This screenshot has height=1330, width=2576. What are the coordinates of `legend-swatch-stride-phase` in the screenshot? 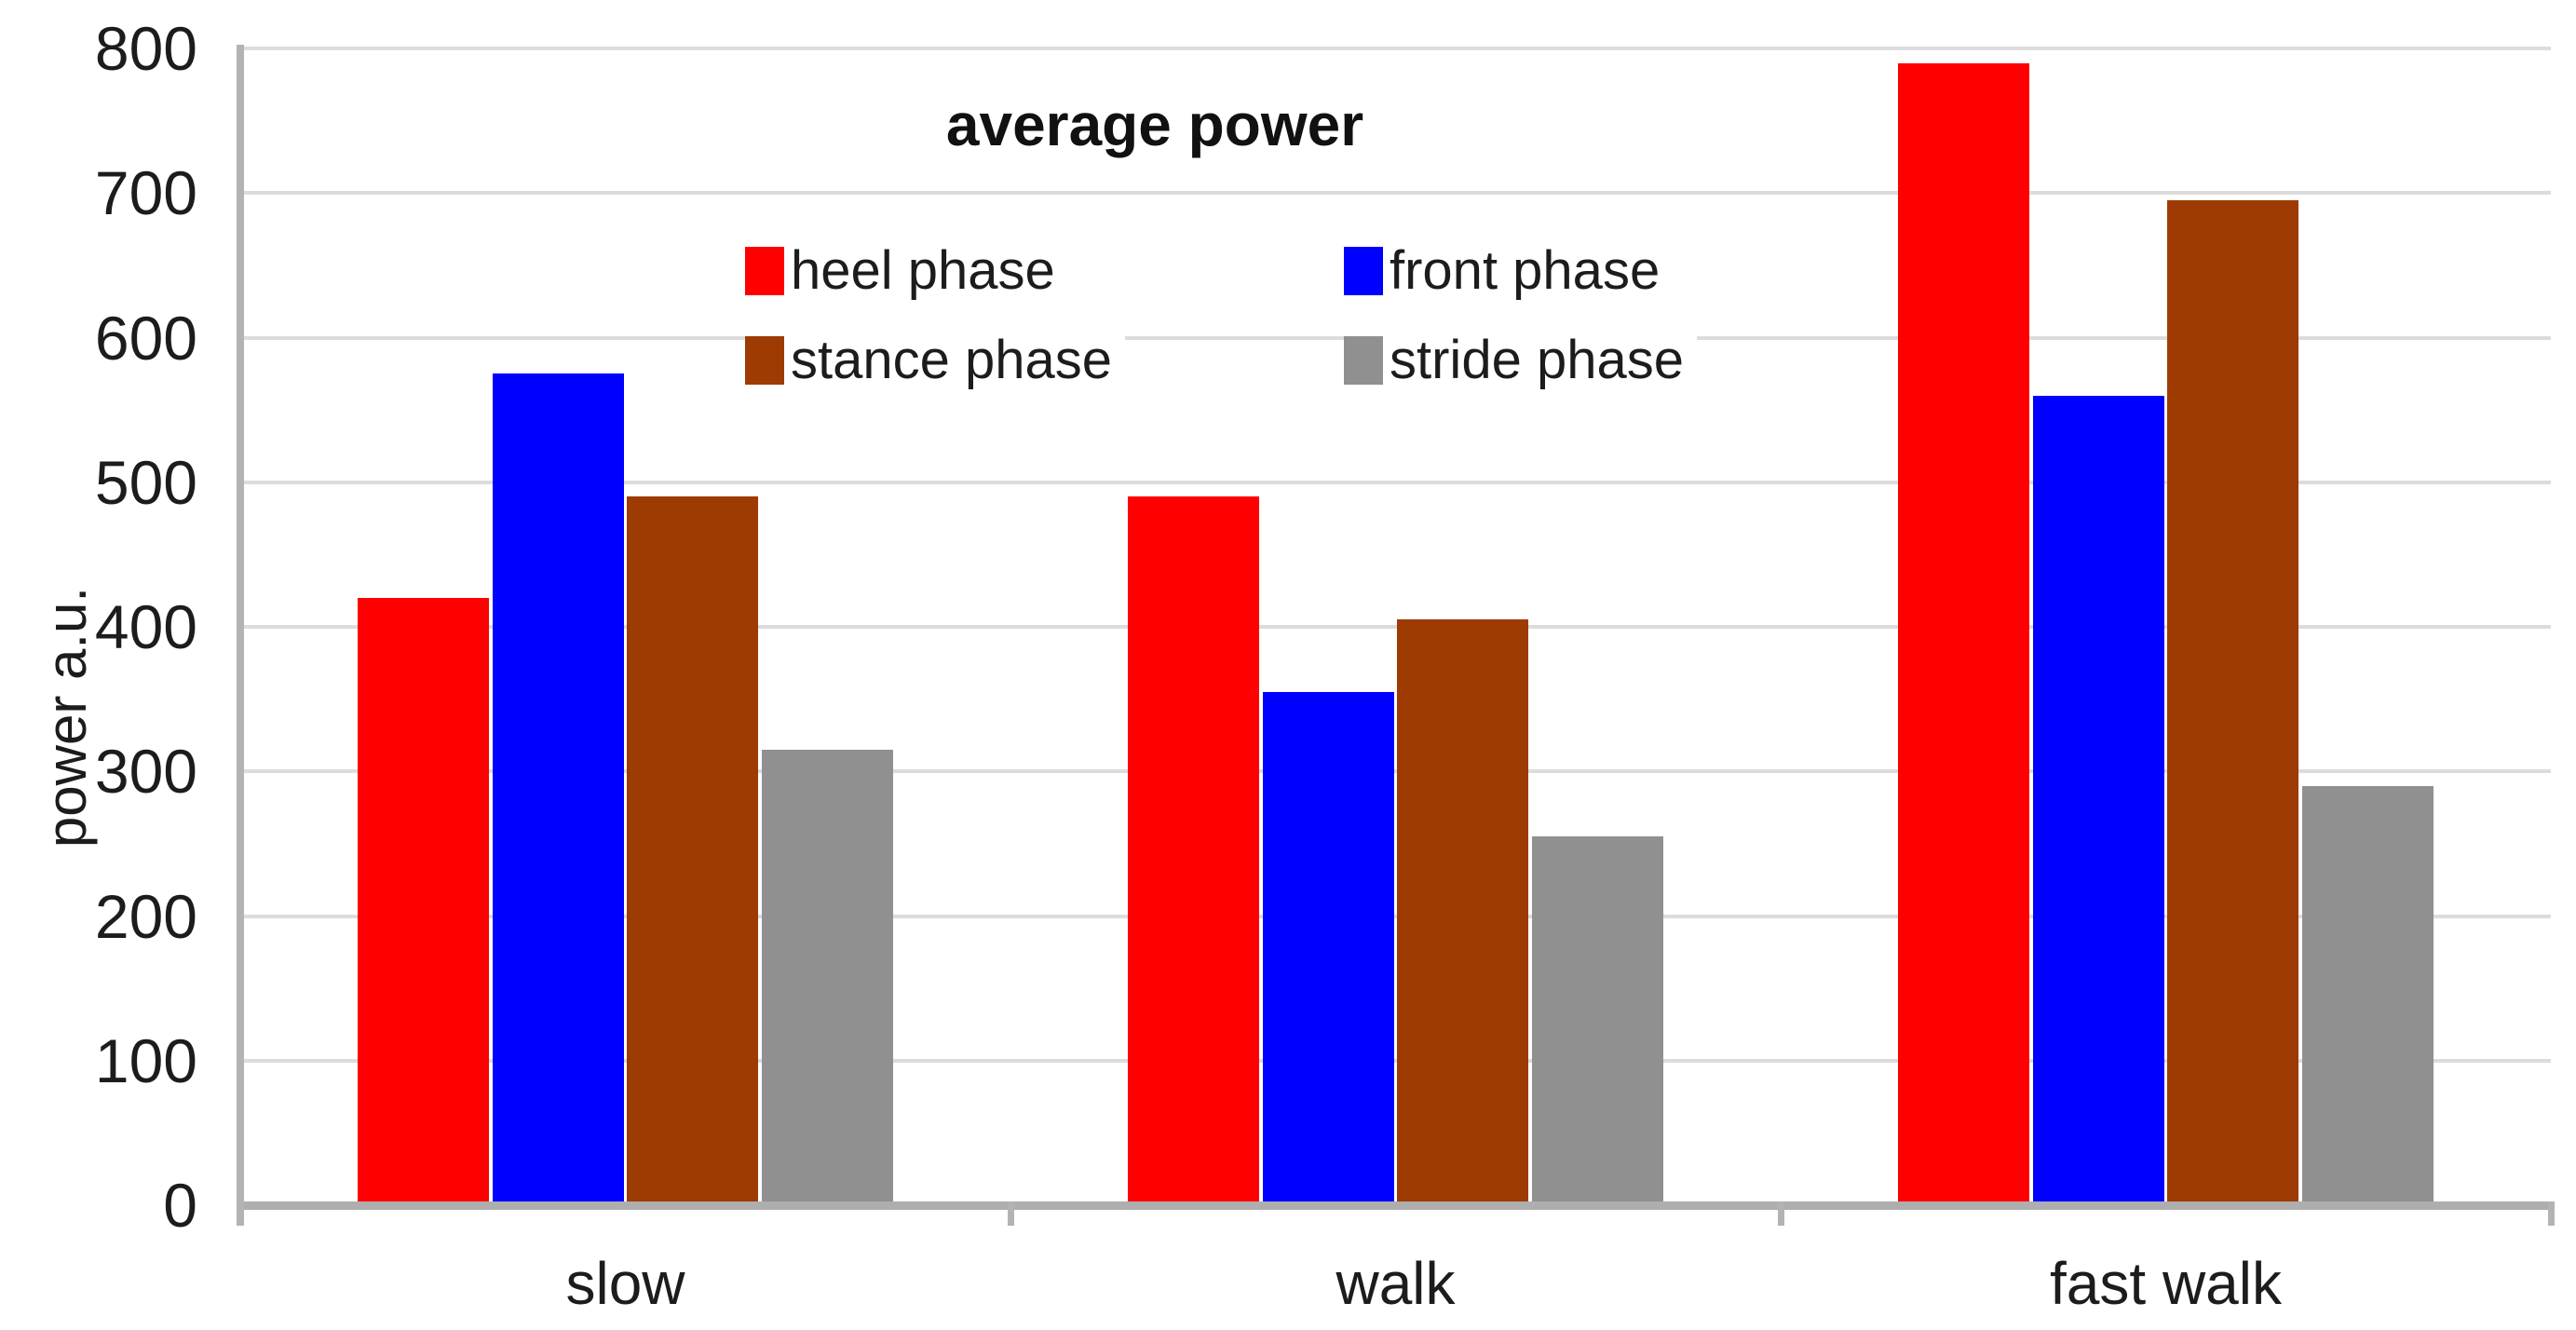 It's located at (1363, 360).